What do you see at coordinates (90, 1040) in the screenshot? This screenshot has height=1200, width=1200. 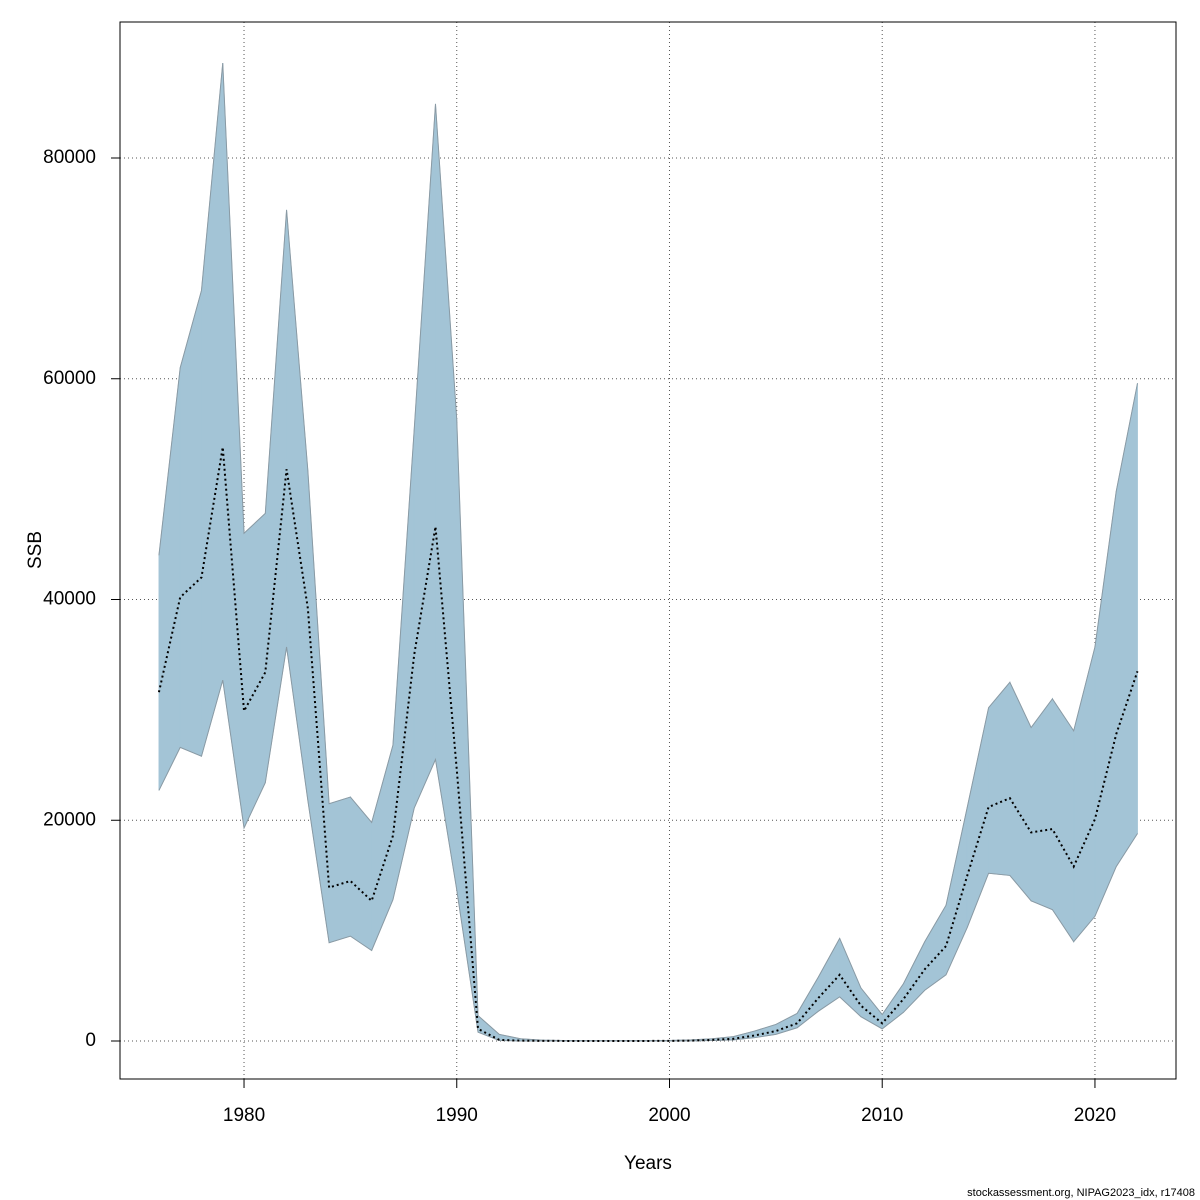 I see `y-tick-label: 0` at bounding box center [90, 1040].